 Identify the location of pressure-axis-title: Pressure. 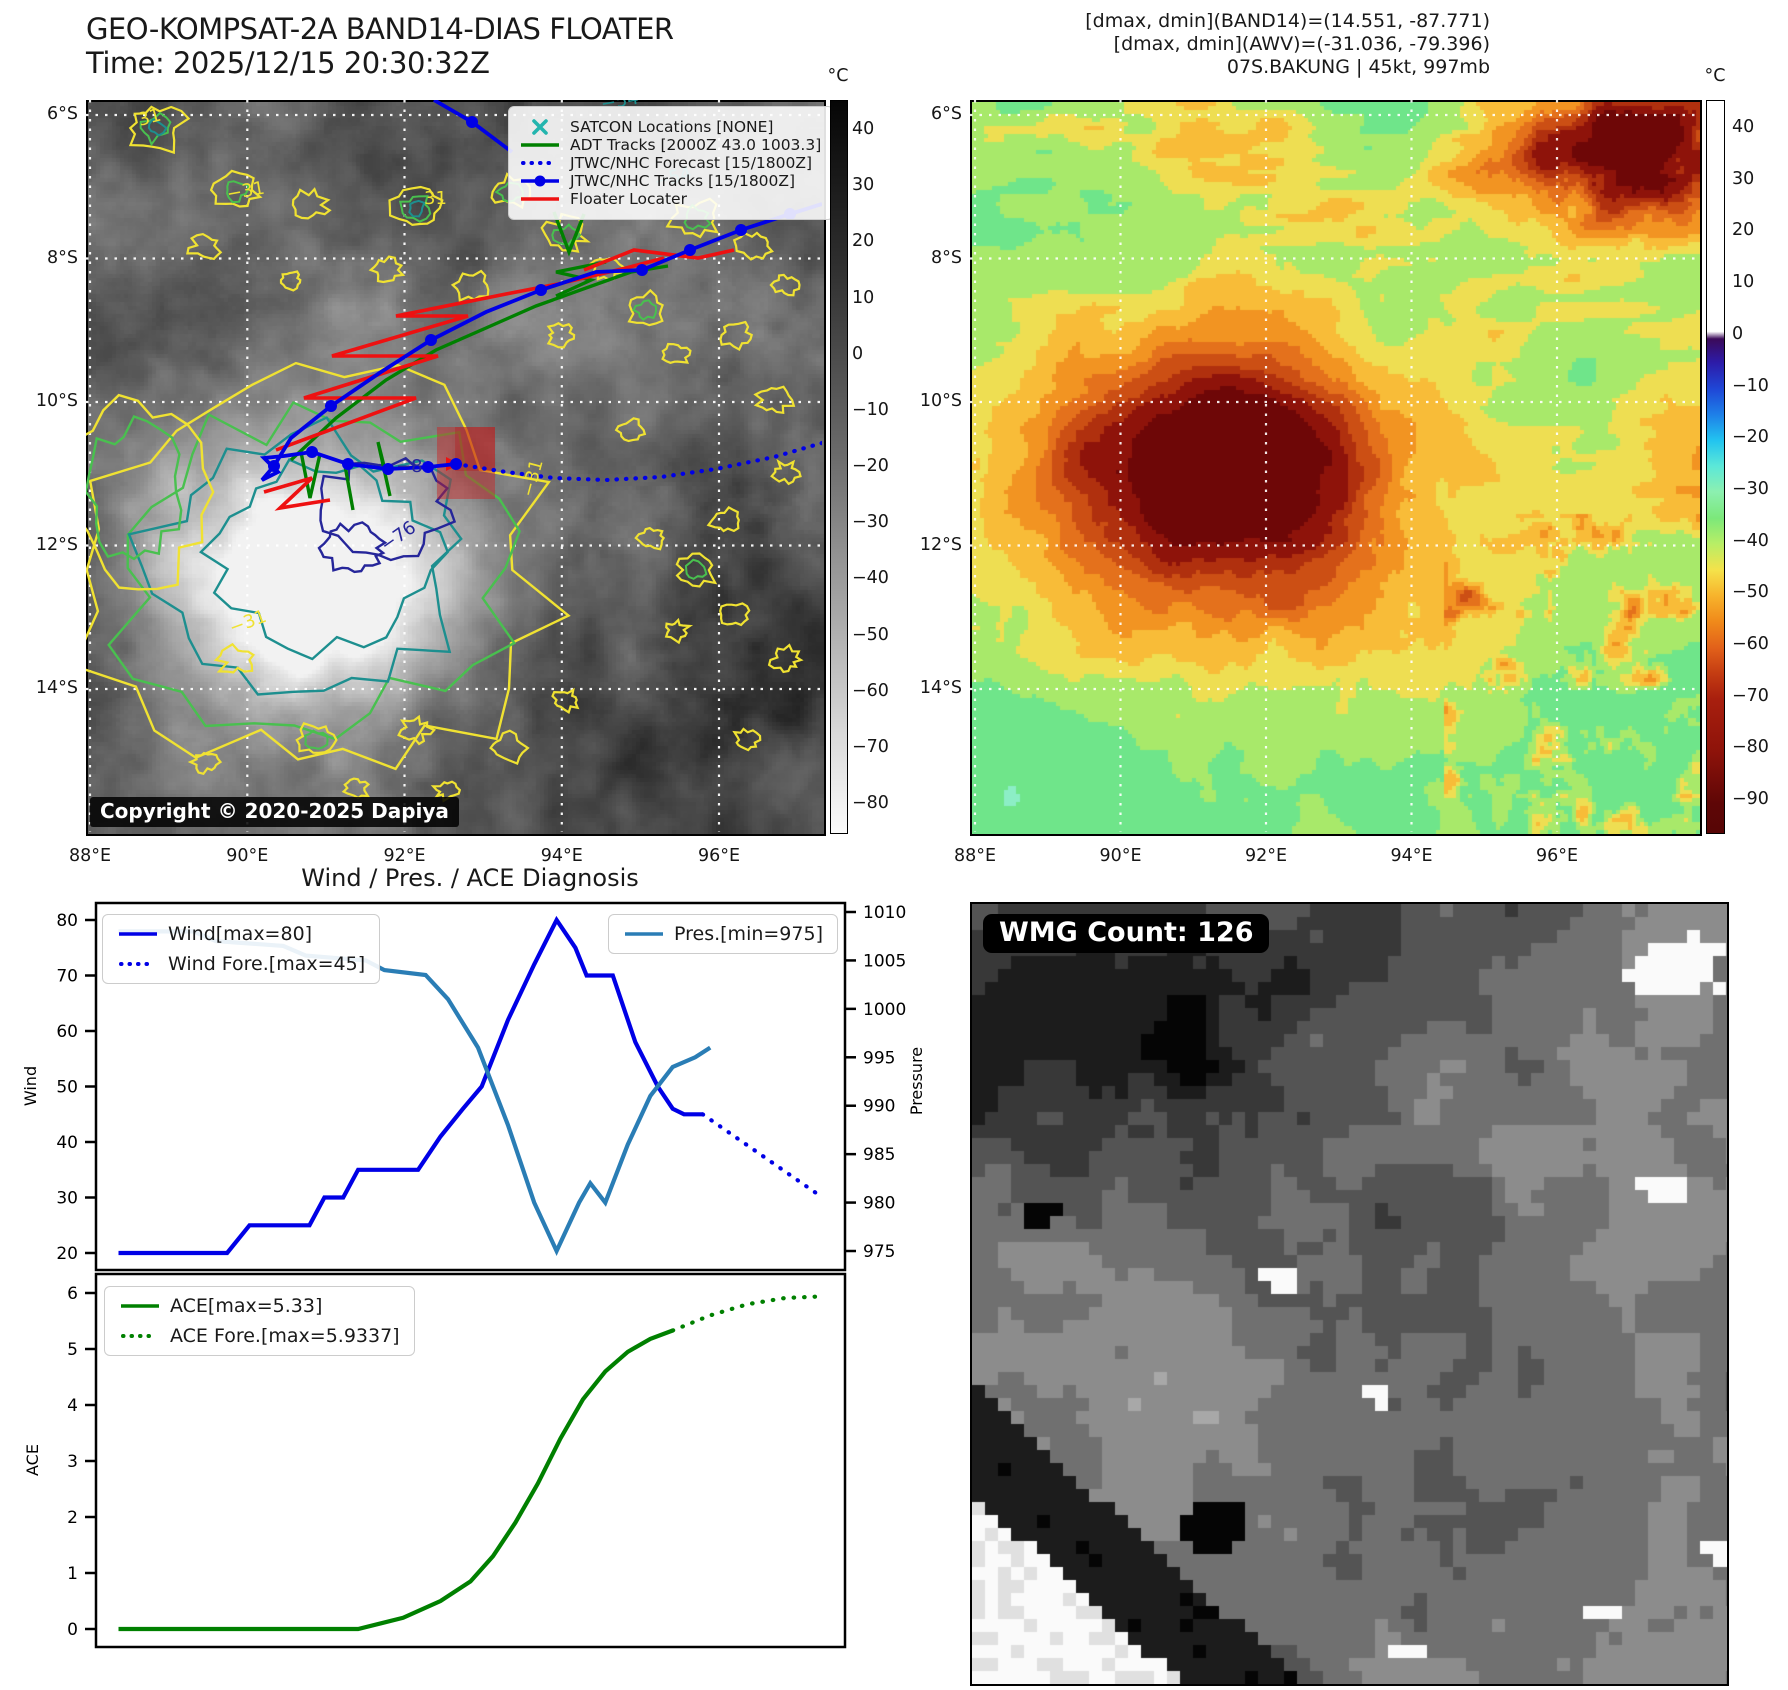
(916, 1081).